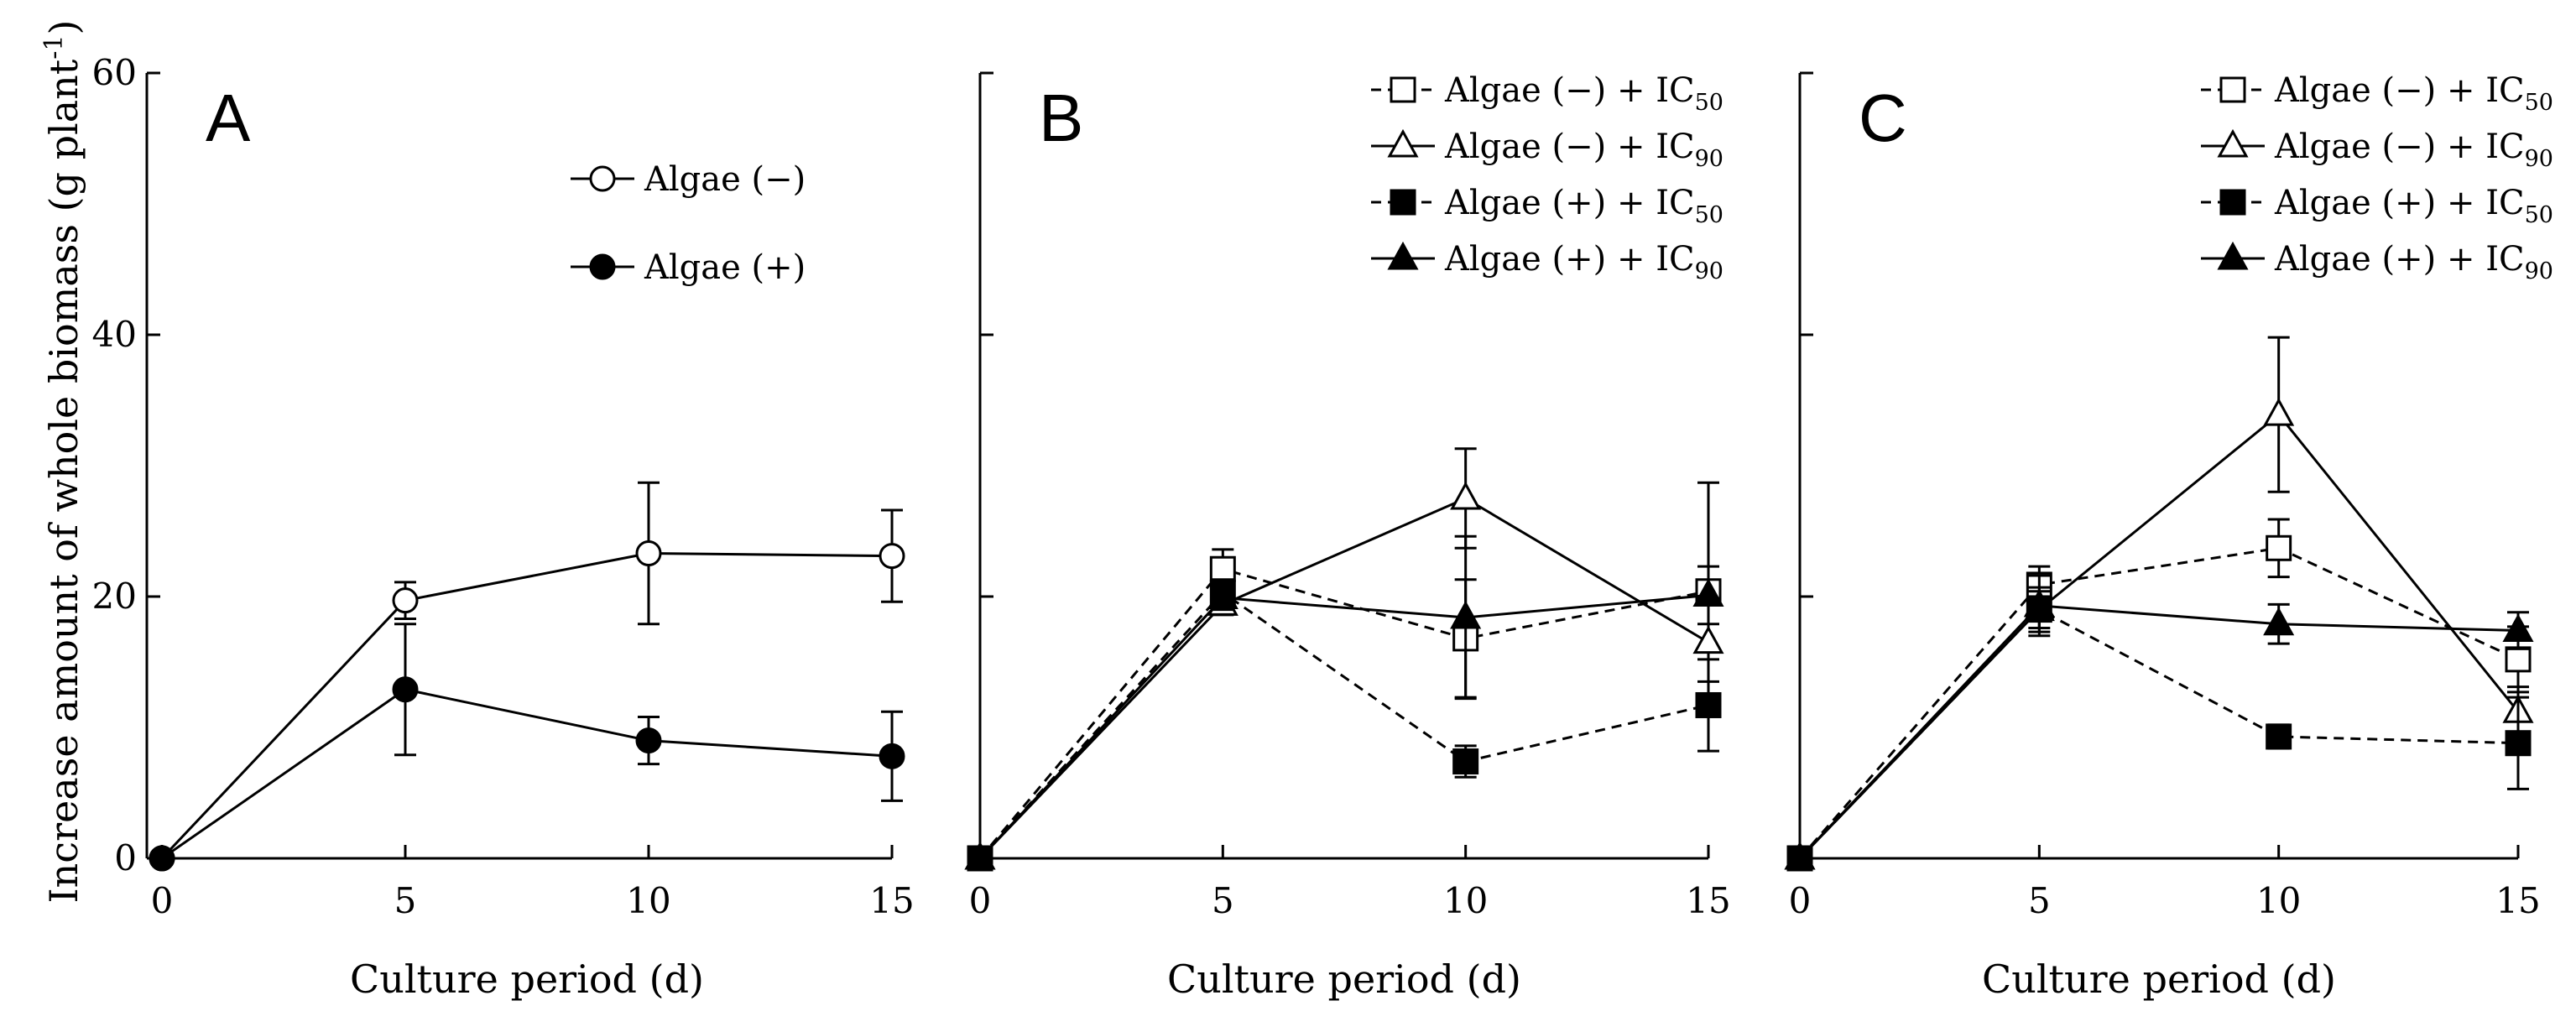  What do you see at coordinates (54, 46) in the screenshot?
I see `y-axis-title-sup: -1` at bounding box center [54, 46].